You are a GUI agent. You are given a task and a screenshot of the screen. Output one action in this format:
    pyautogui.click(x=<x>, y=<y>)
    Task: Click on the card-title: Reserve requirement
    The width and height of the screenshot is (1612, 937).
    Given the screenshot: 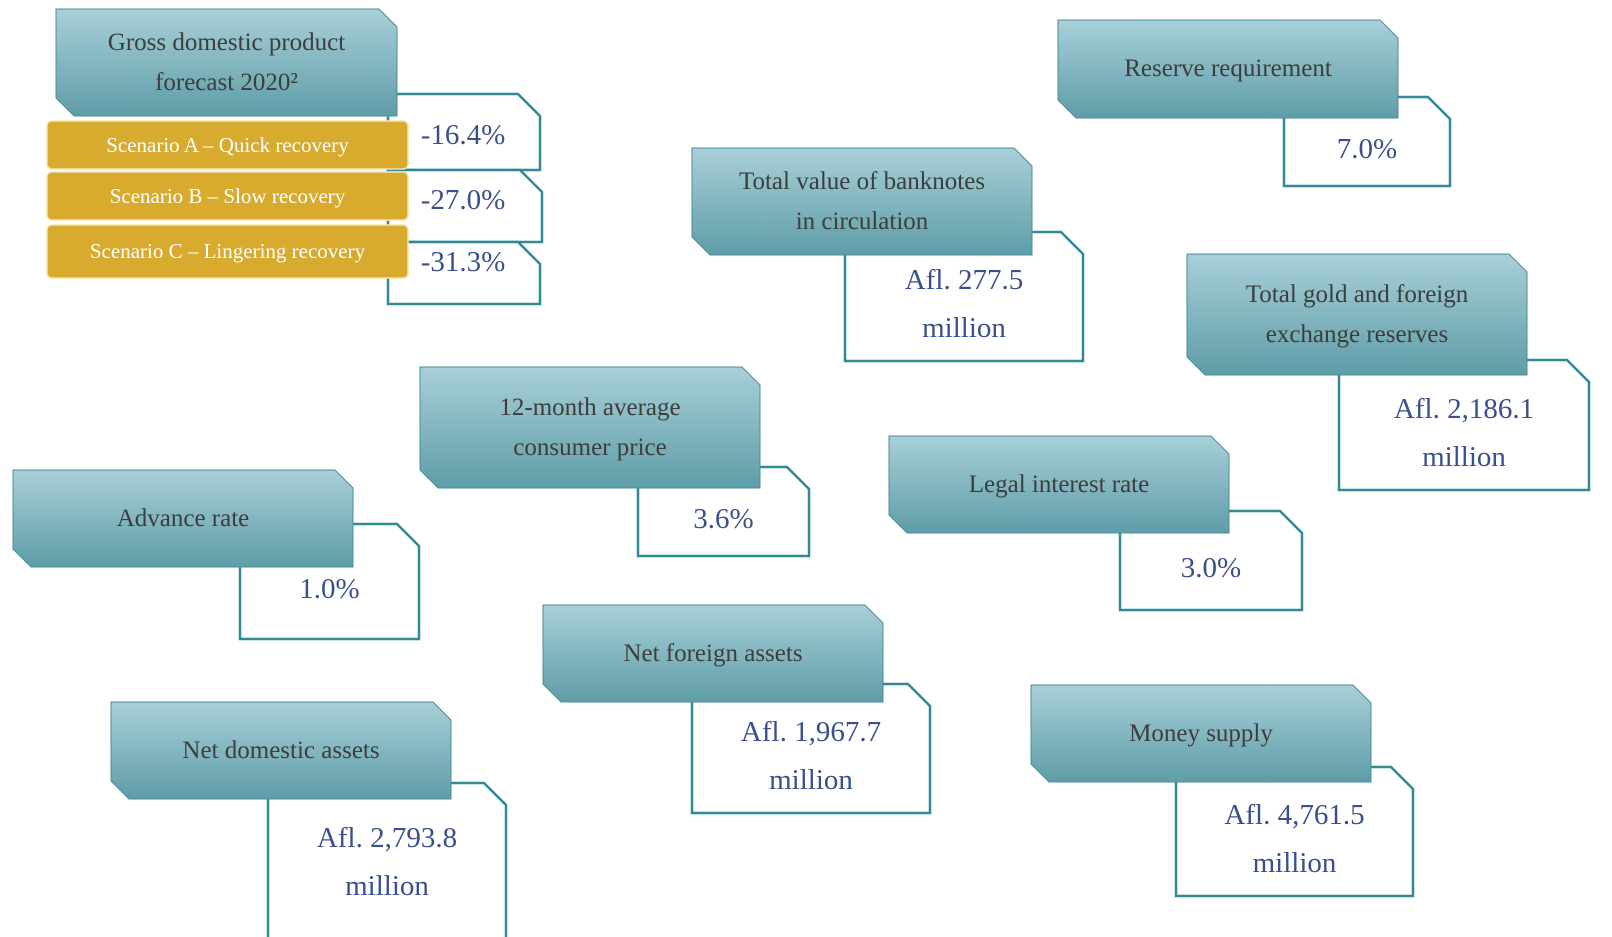 What is the action you would take?
    pyautogui.click(x=1228, y=68)
    